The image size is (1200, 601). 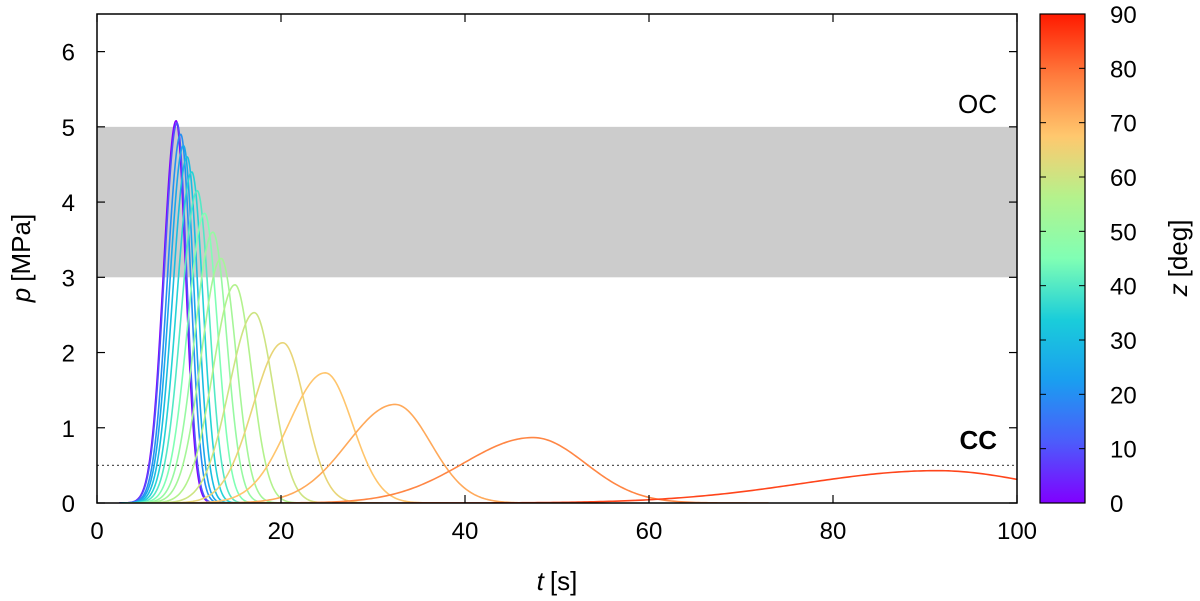 I want to click on y-tick-label: 0, so click(x=68, y=504).